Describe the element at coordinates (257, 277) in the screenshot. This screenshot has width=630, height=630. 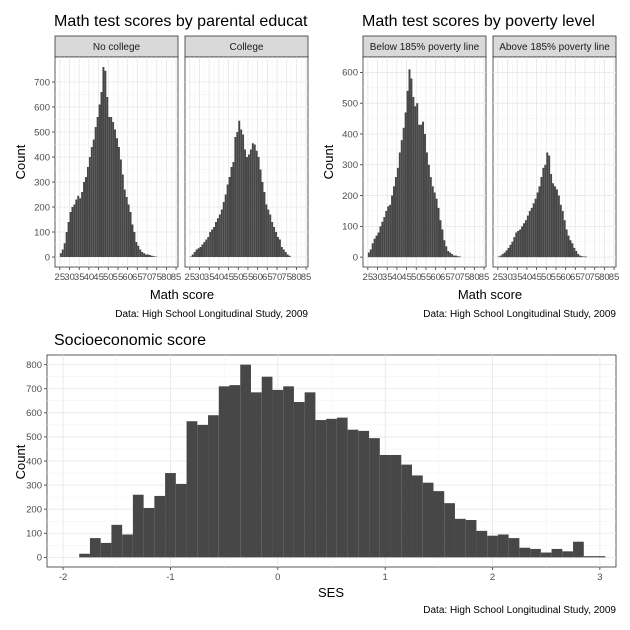
I see `chart-1-panel-2-x-tick-label: 60` at that location.